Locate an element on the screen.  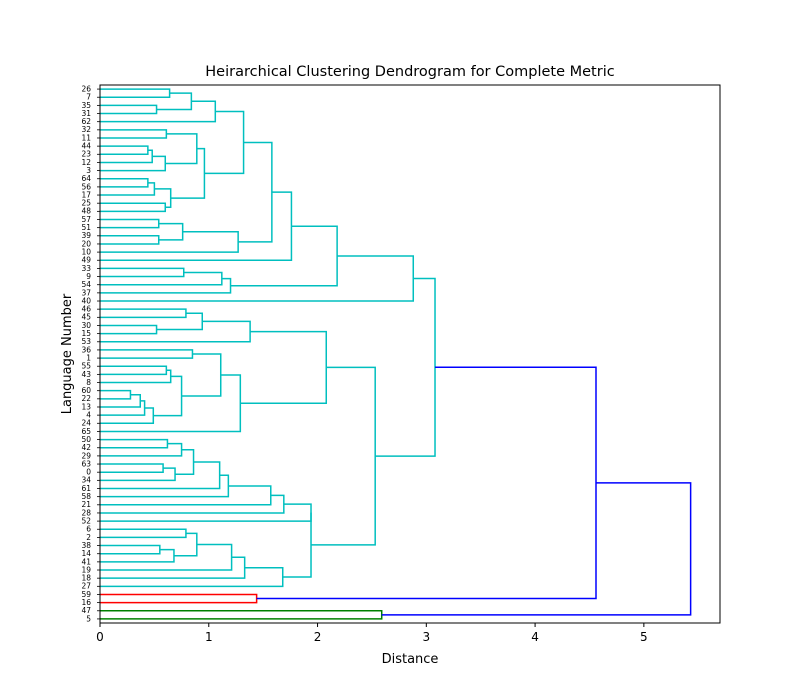
y-tick-label: 18 is located at coordinates (86, 578).